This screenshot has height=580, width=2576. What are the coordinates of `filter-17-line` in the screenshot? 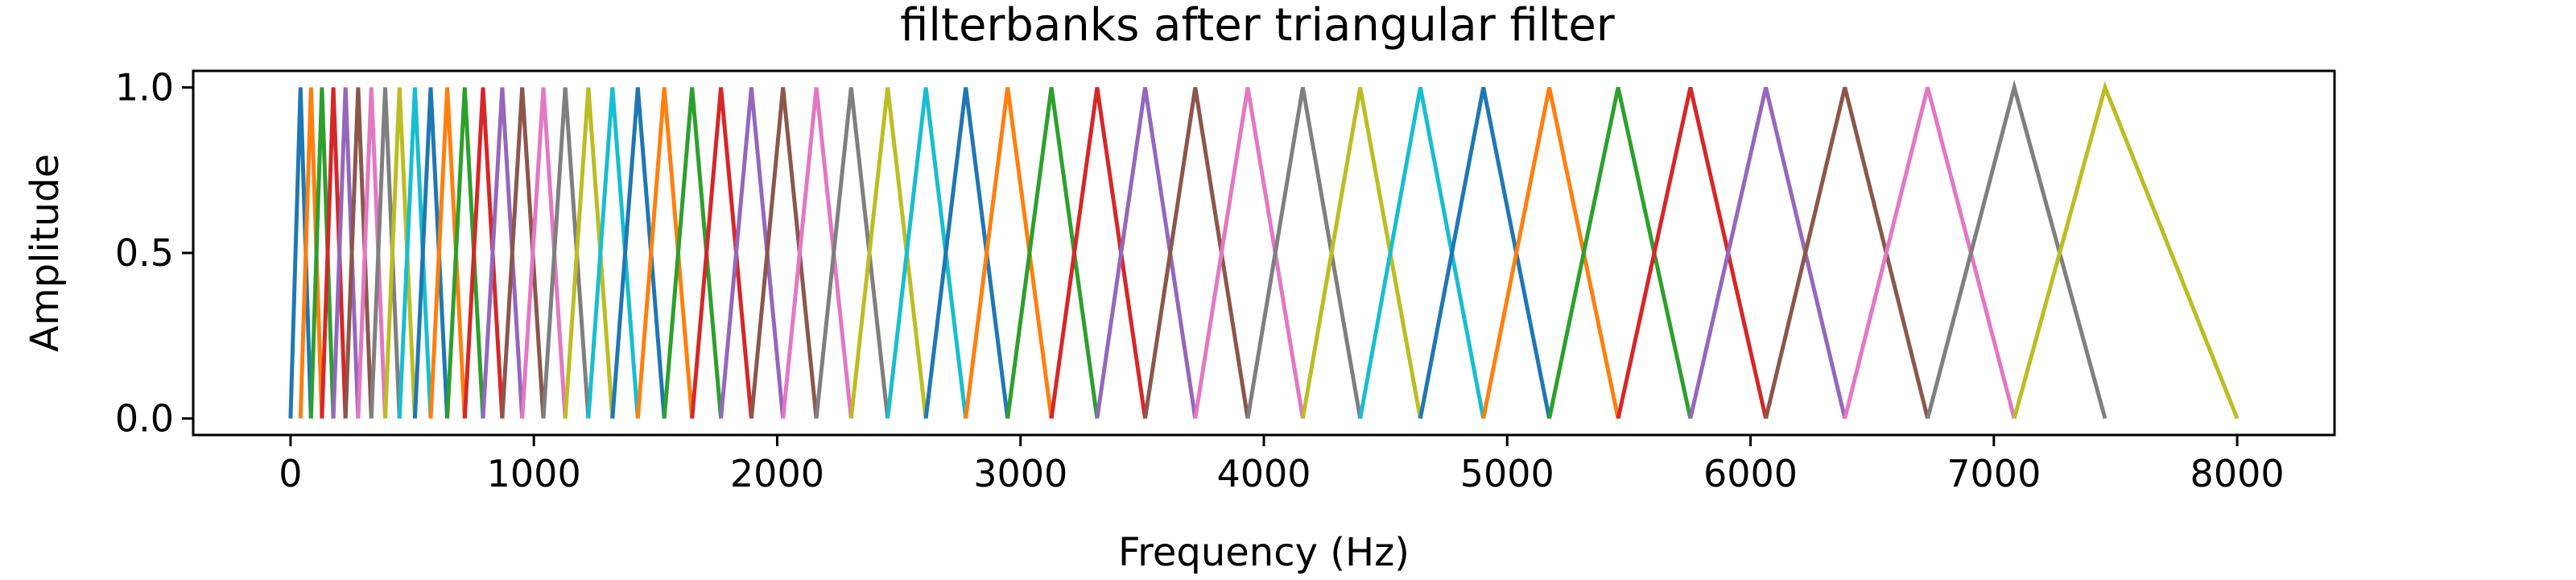 It's located at (544, 253).